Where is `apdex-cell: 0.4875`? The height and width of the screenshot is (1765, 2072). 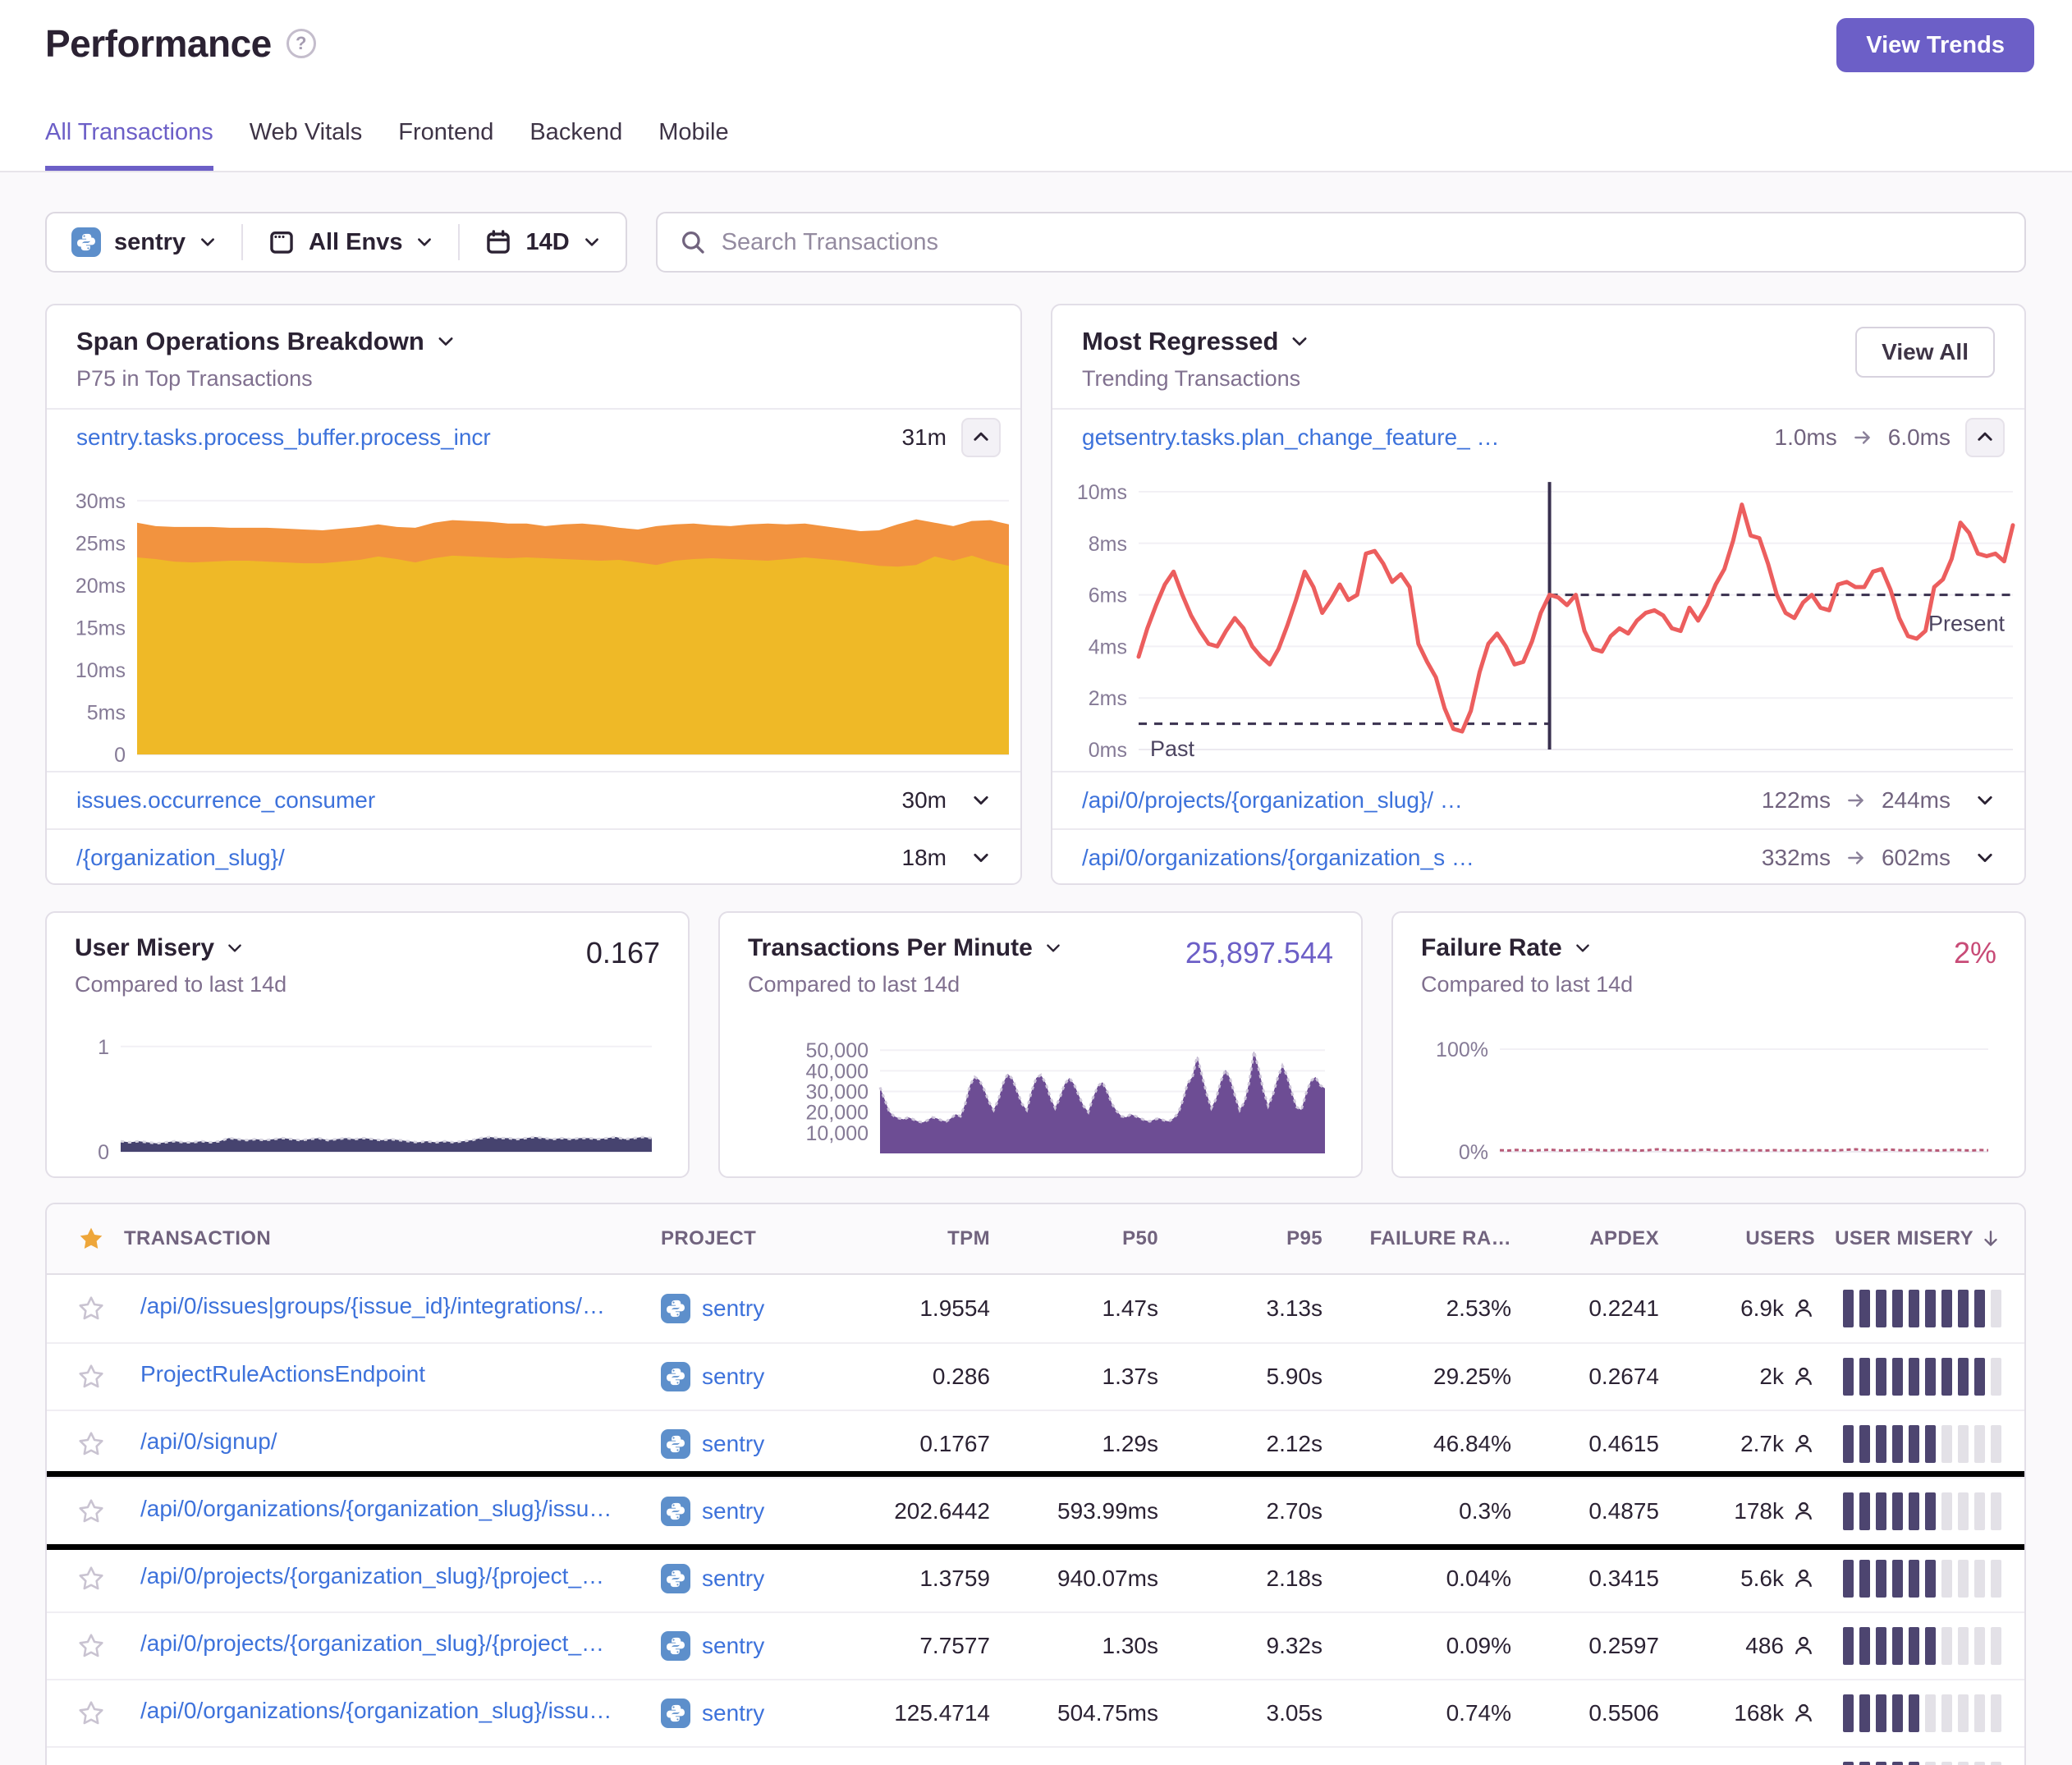 apdex-cell: 0.4875 is located at coordinates (1623, 1511).